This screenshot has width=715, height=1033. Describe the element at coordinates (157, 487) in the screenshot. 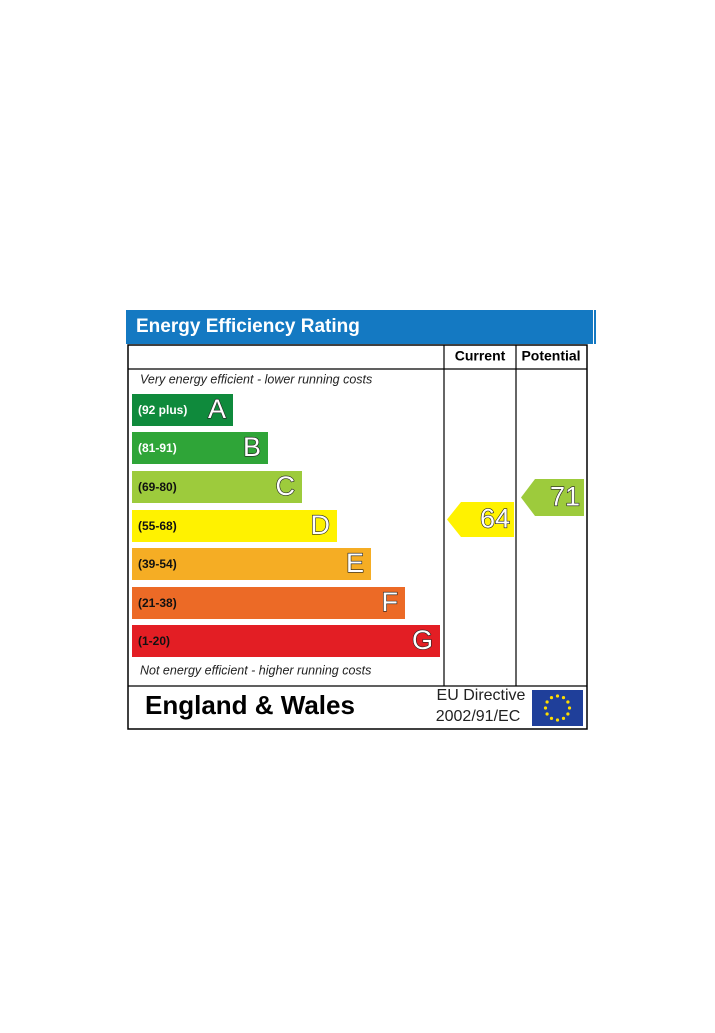

I see `band-range: (69-80)` at that location.